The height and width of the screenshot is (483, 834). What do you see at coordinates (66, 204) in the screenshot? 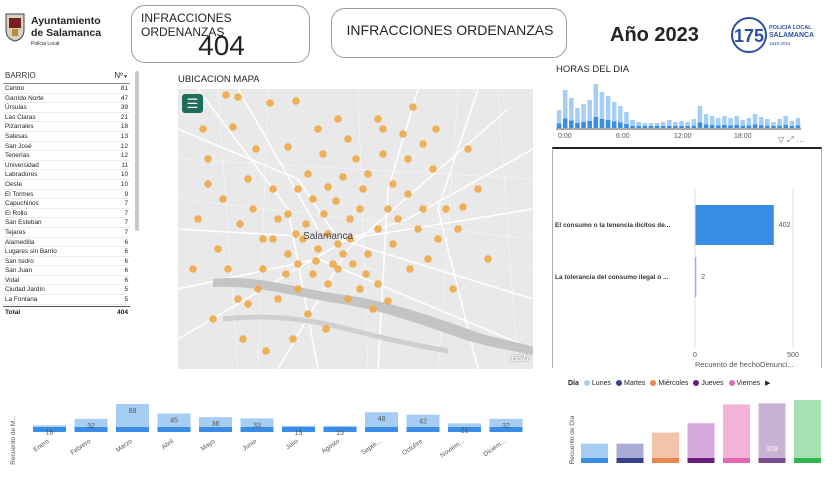
I see `table-row: Capuchinos 7` at bounding box center [66, 204].